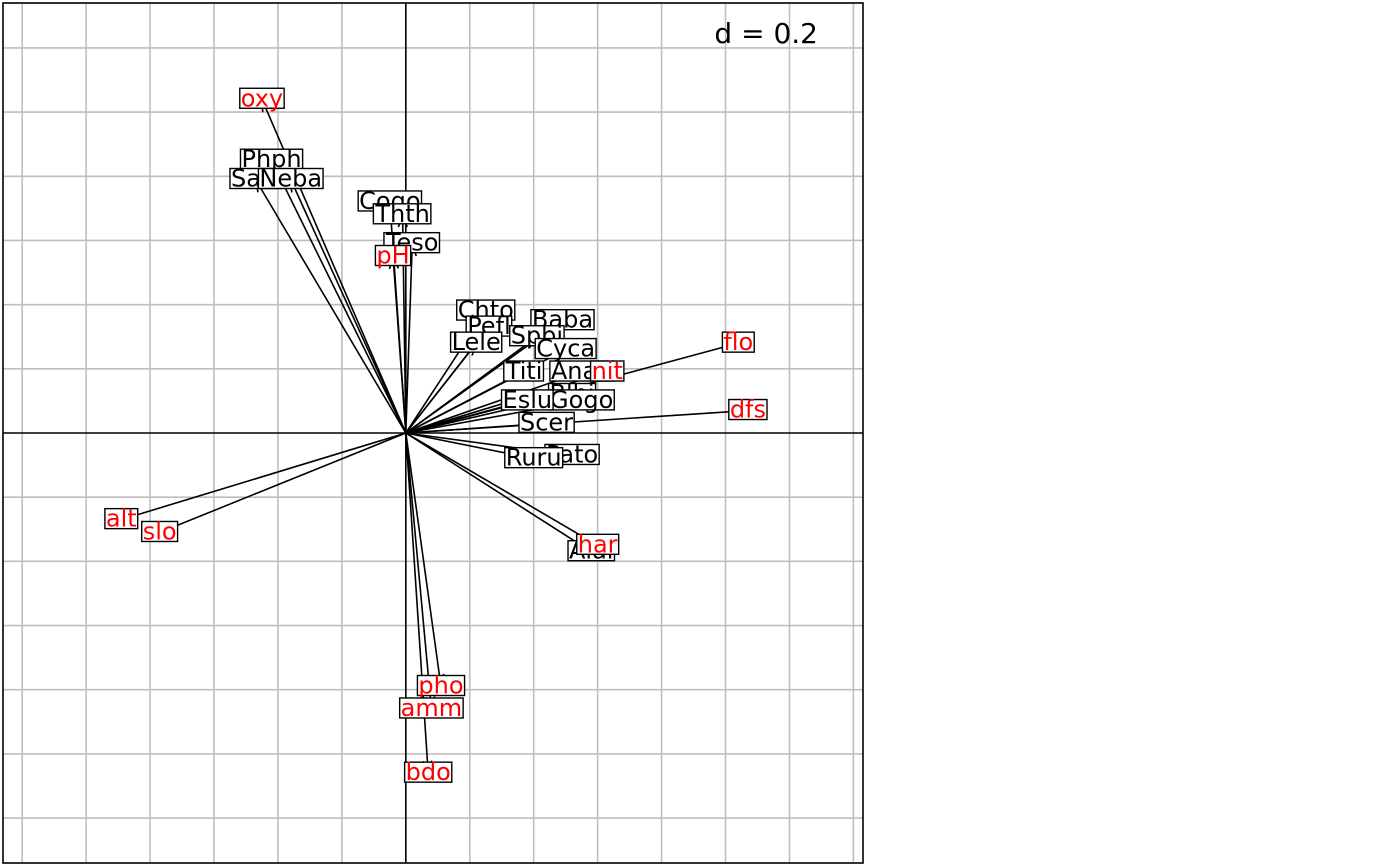 The height and width of the screenshot is (866, 1400). I want to click on species-label-scer: Scer, so click(546, 422).